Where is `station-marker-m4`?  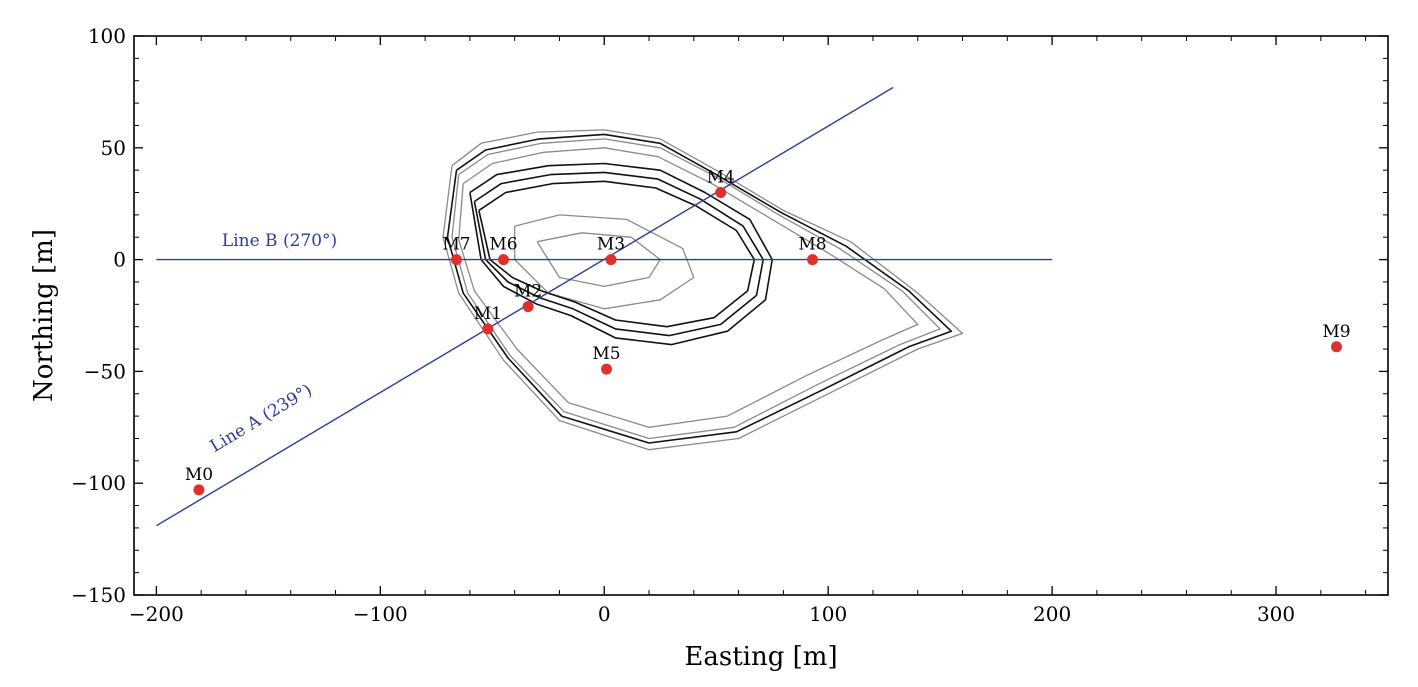
station-marker-m4 is located at coordinates (721, 193).